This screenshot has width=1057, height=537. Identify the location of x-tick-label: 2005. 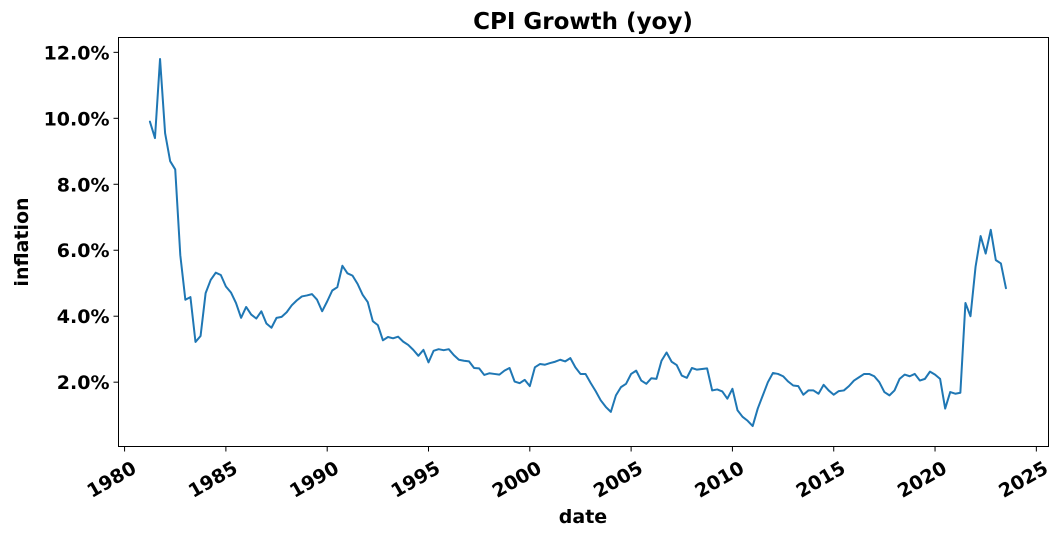
(618, 479).